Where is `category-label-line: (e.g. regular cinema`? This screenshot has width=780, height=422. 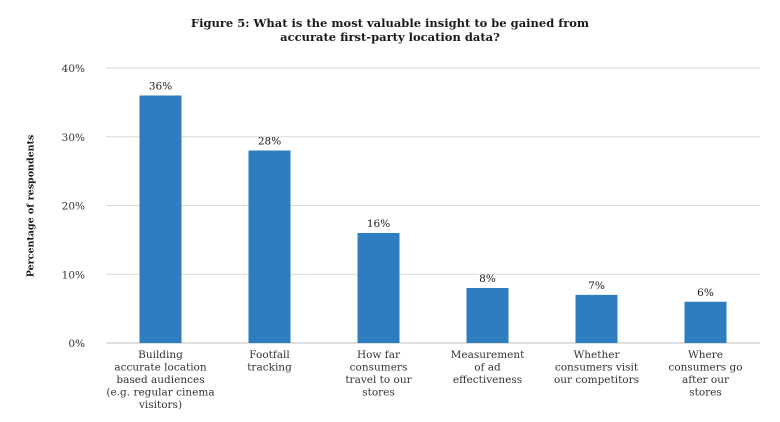
category-label-line: (e.g. regular cinema is located at coordinates (160, 393).